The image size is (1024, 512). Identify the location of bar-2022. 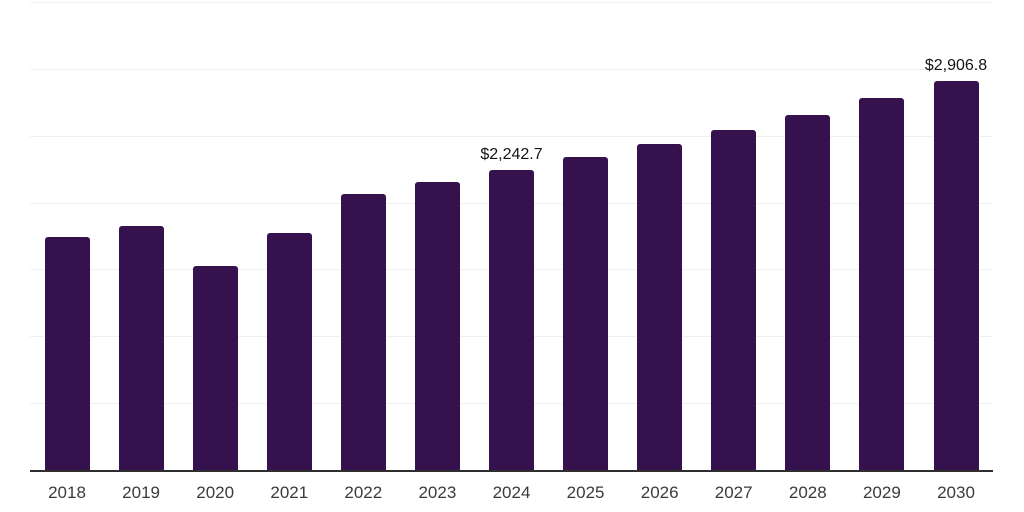
(363, 332).